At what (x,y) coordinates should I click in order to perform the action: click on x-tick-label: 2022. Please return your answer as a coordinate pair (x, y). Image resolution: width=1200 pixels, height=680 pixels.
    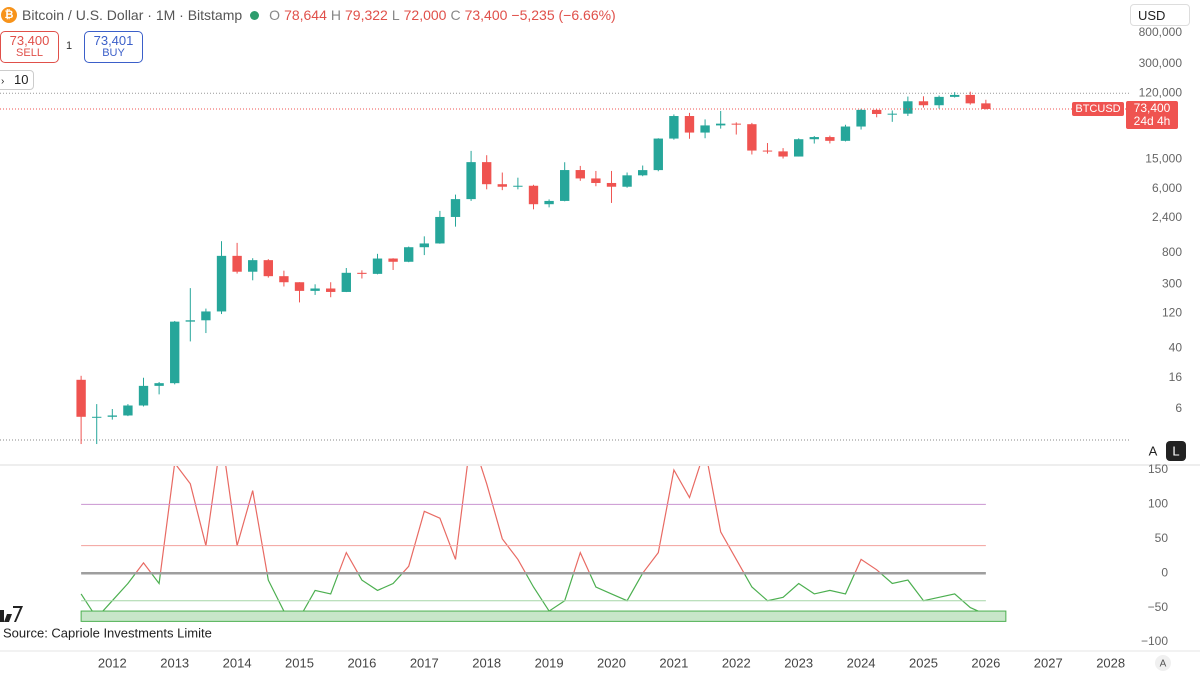
    Looking at the image, I should click on (736, 662).